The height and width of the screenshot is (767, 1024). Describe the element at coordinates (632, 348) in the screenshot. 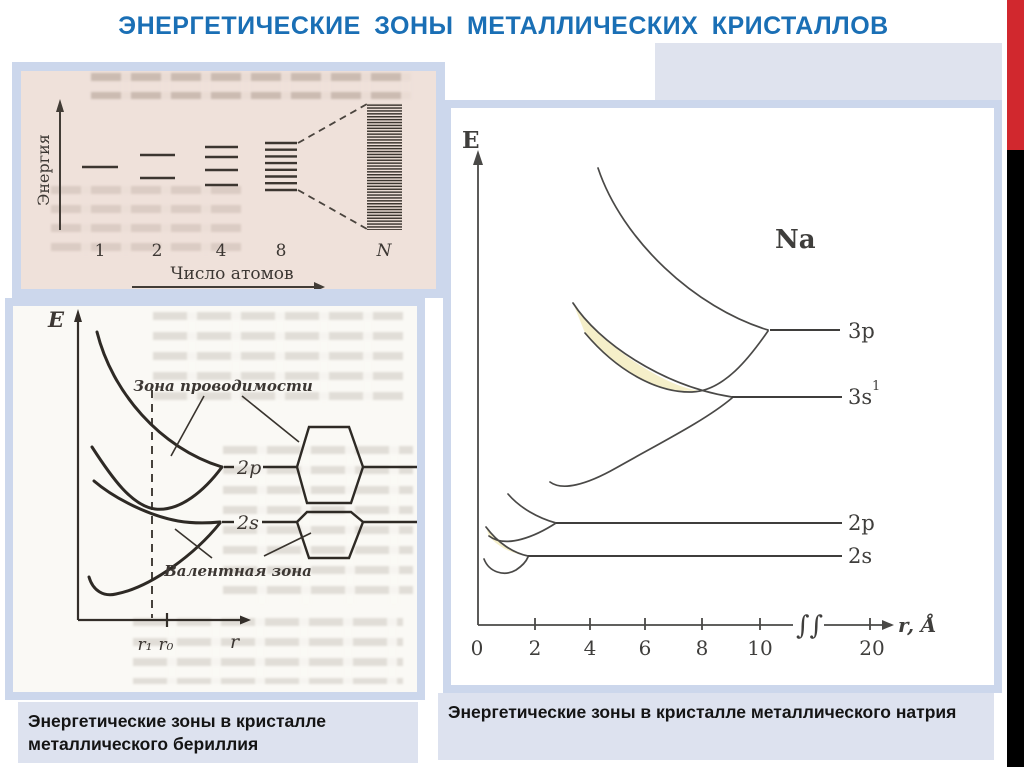

I see `band-overlap-shading-3s3p` at that location.